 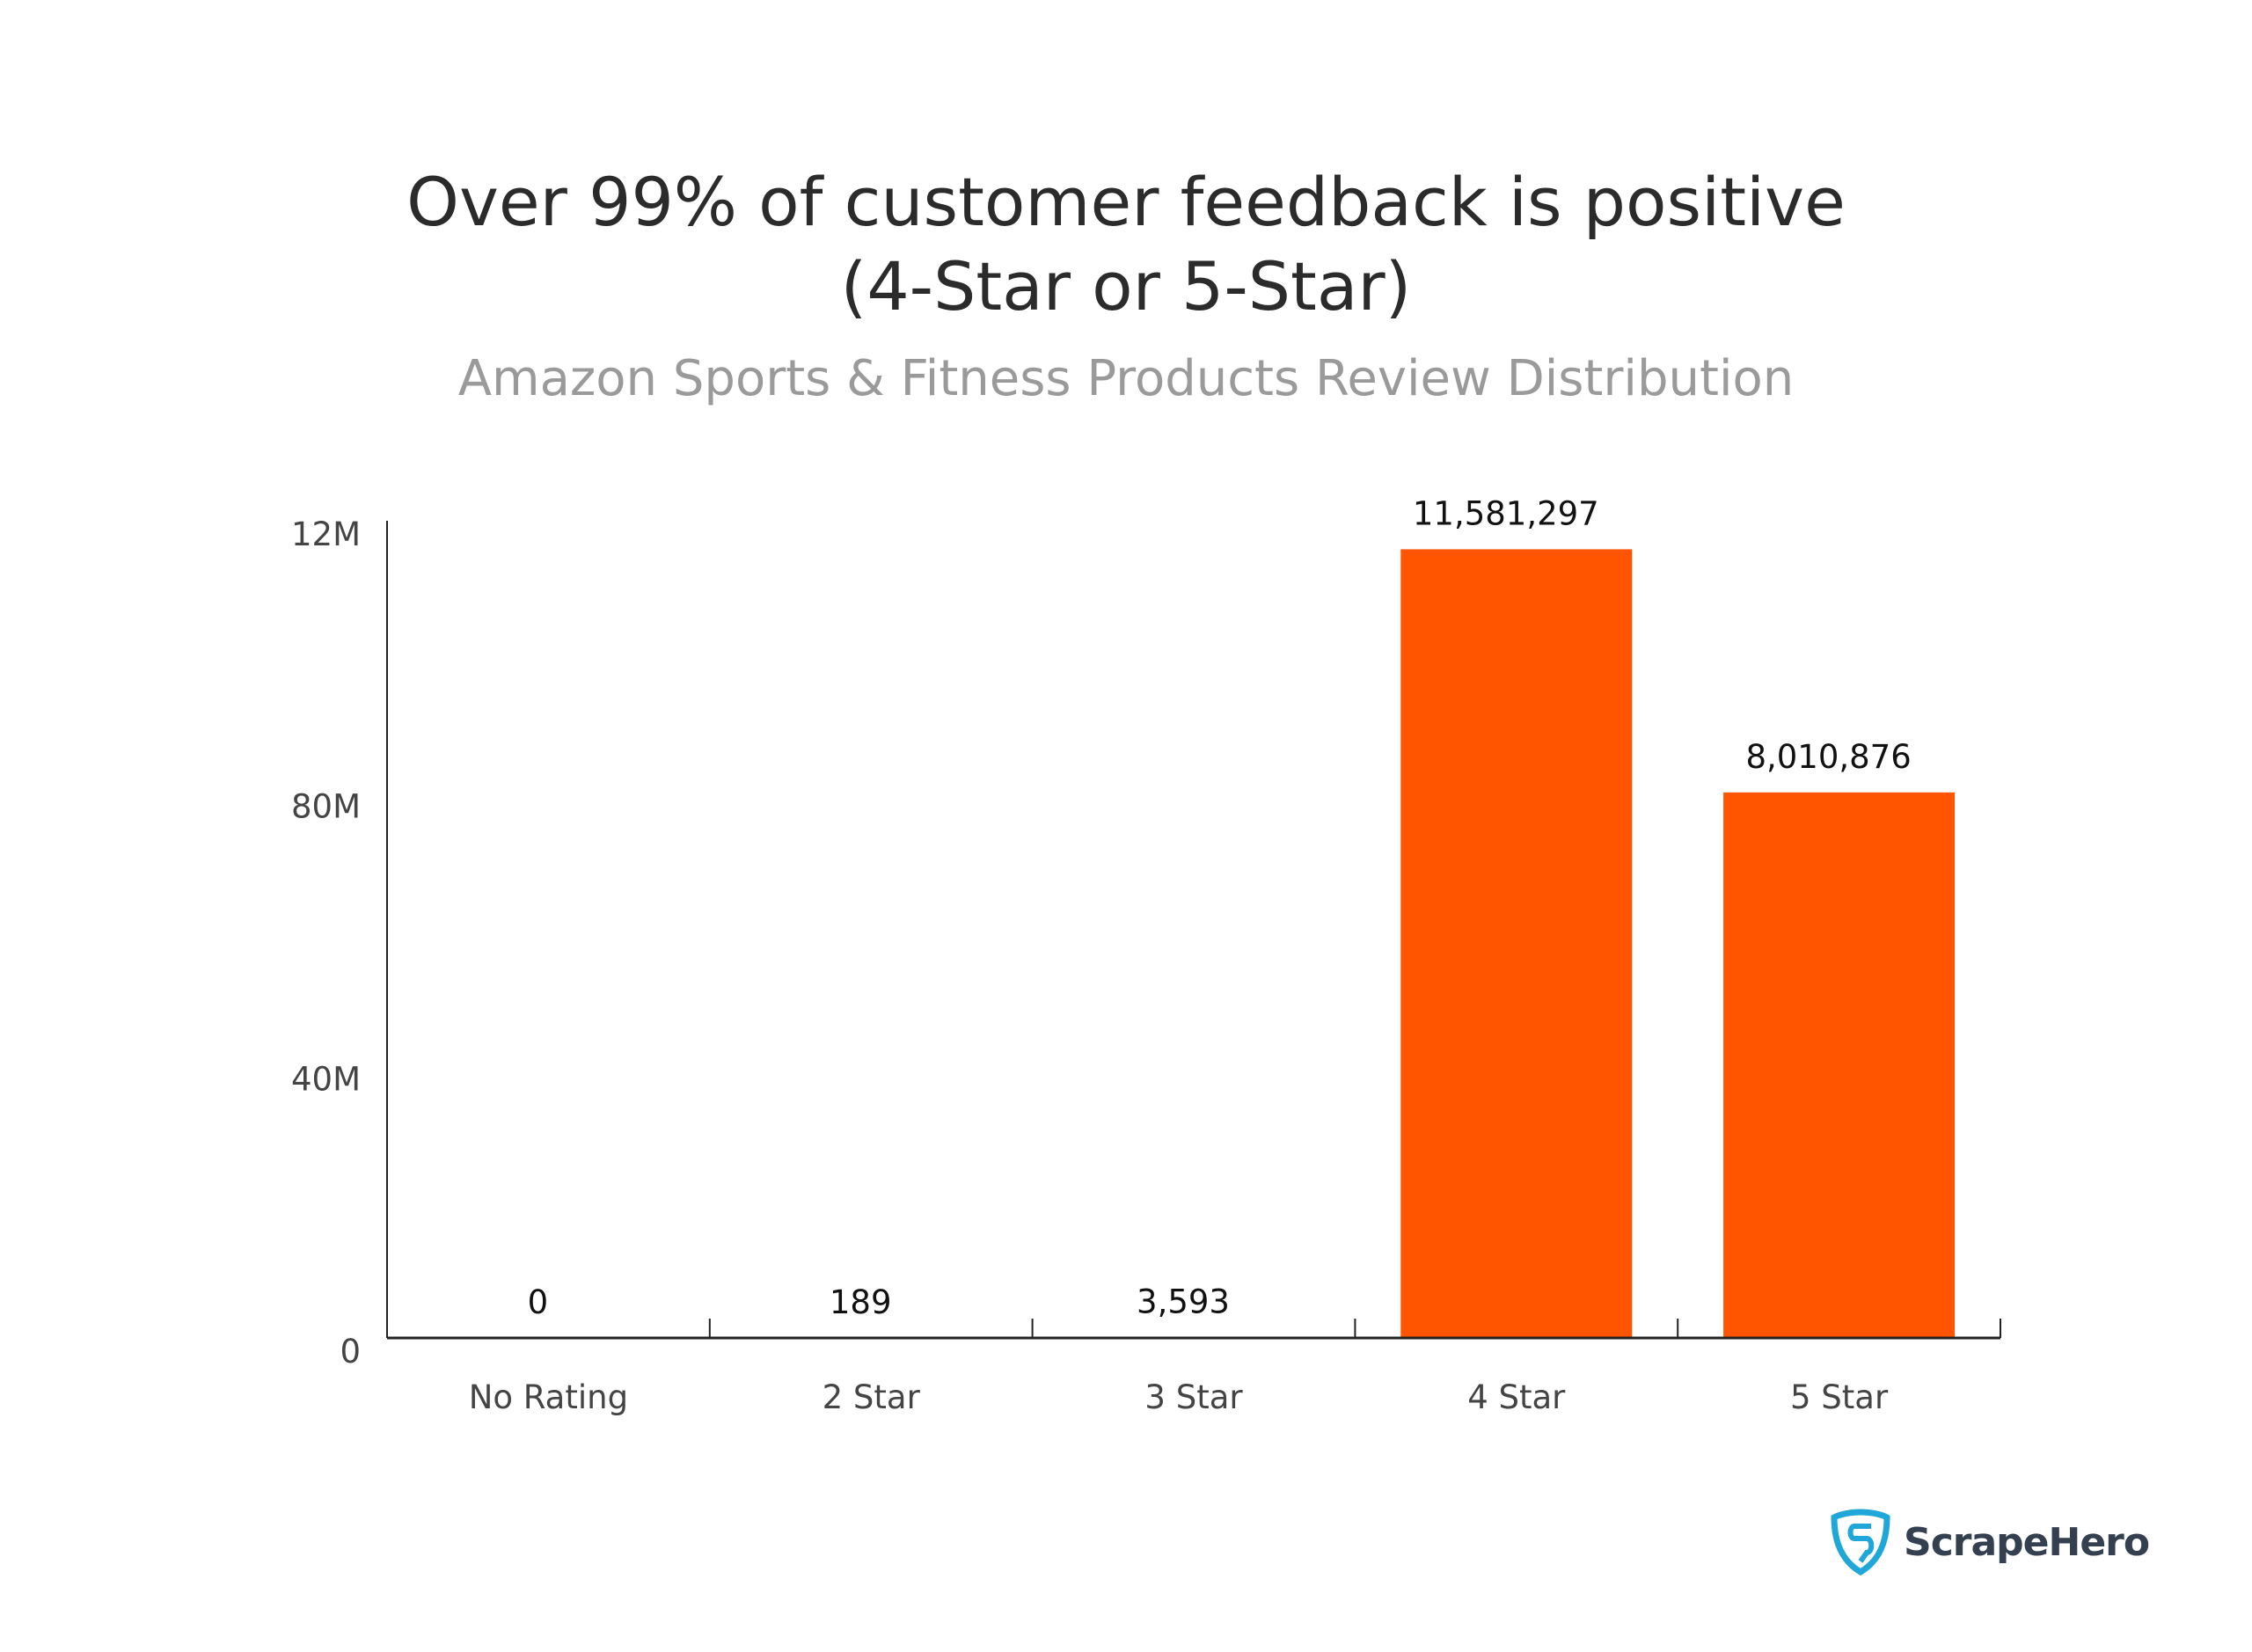 I want to click on y-tick-label: 0, so click(x=350, y=1352).